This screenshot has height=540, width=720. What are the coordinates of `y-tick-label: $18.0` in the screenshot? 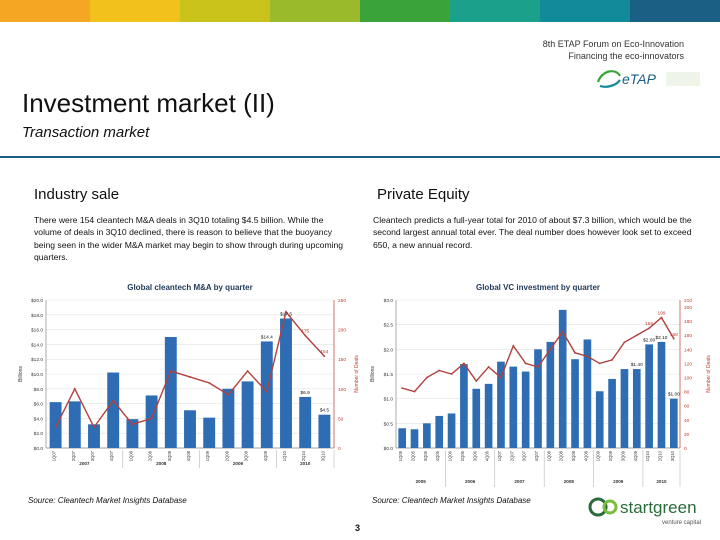 It's located at (37, 316).